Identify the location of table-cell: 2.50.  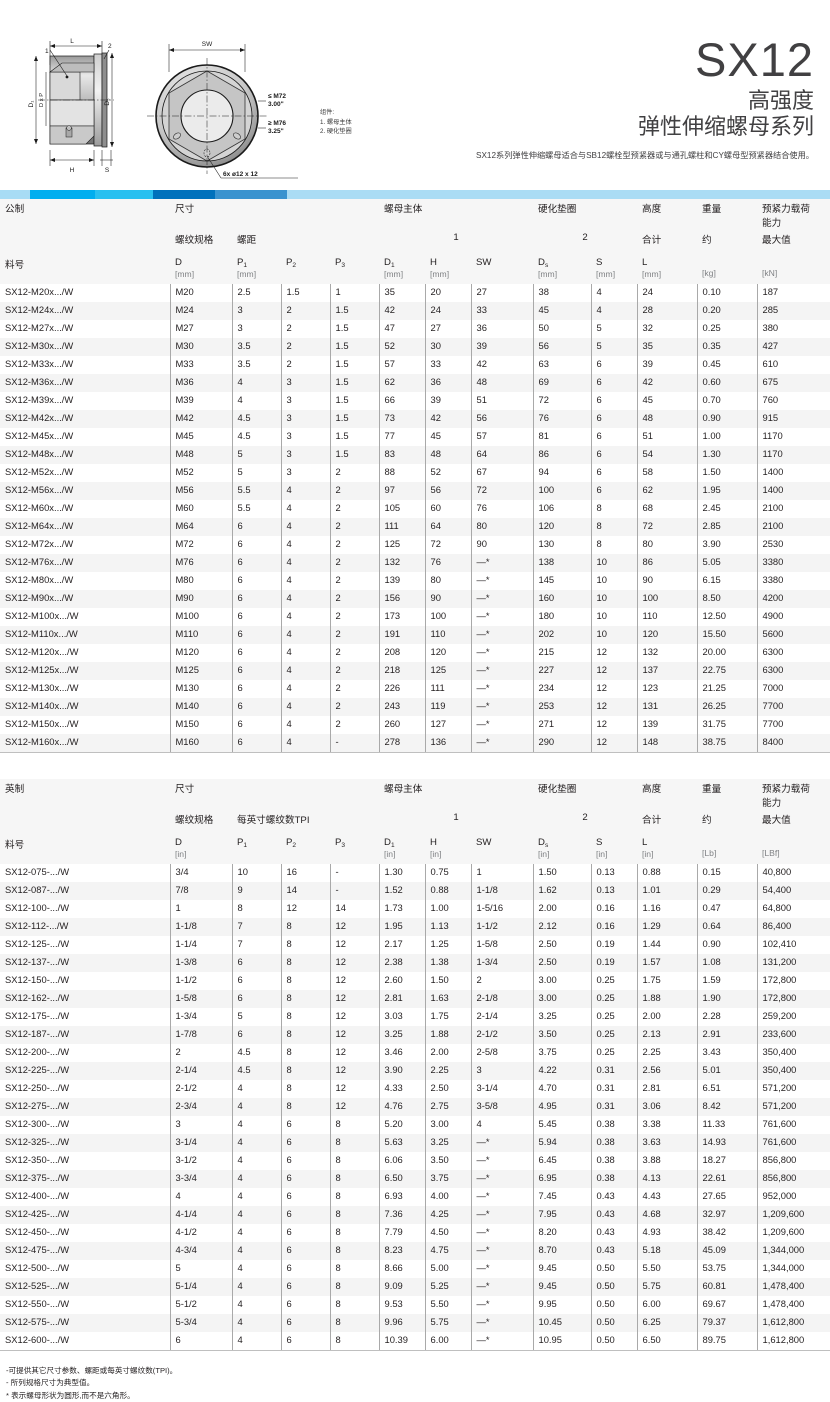
(561, 963).